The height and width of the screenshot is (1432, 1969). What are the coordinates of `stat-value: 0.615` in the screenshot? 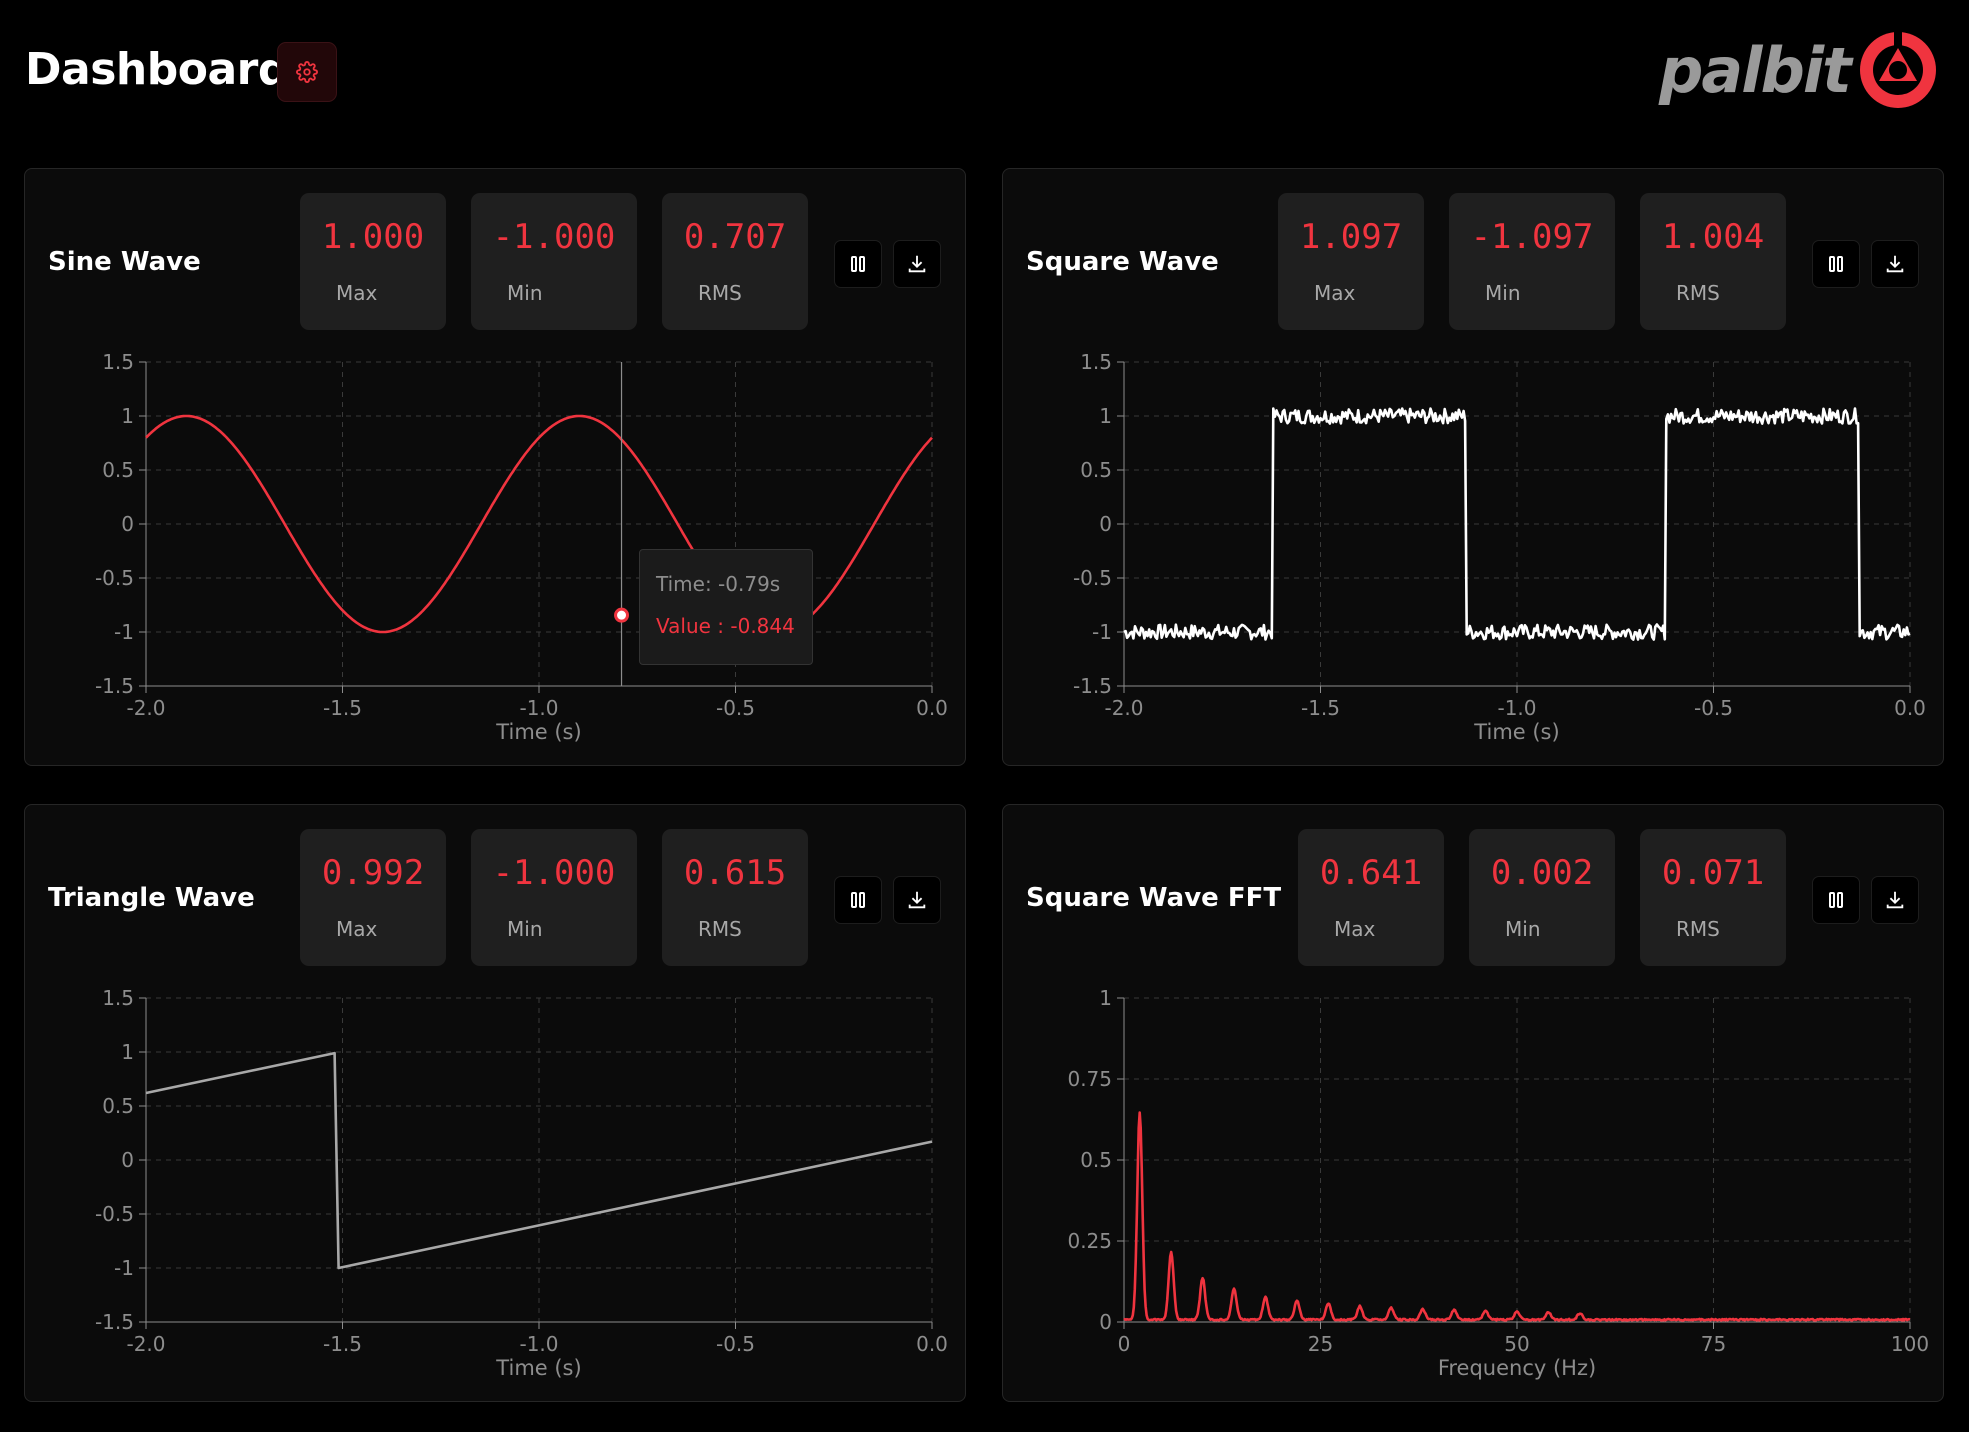 It's located at (735, 873).